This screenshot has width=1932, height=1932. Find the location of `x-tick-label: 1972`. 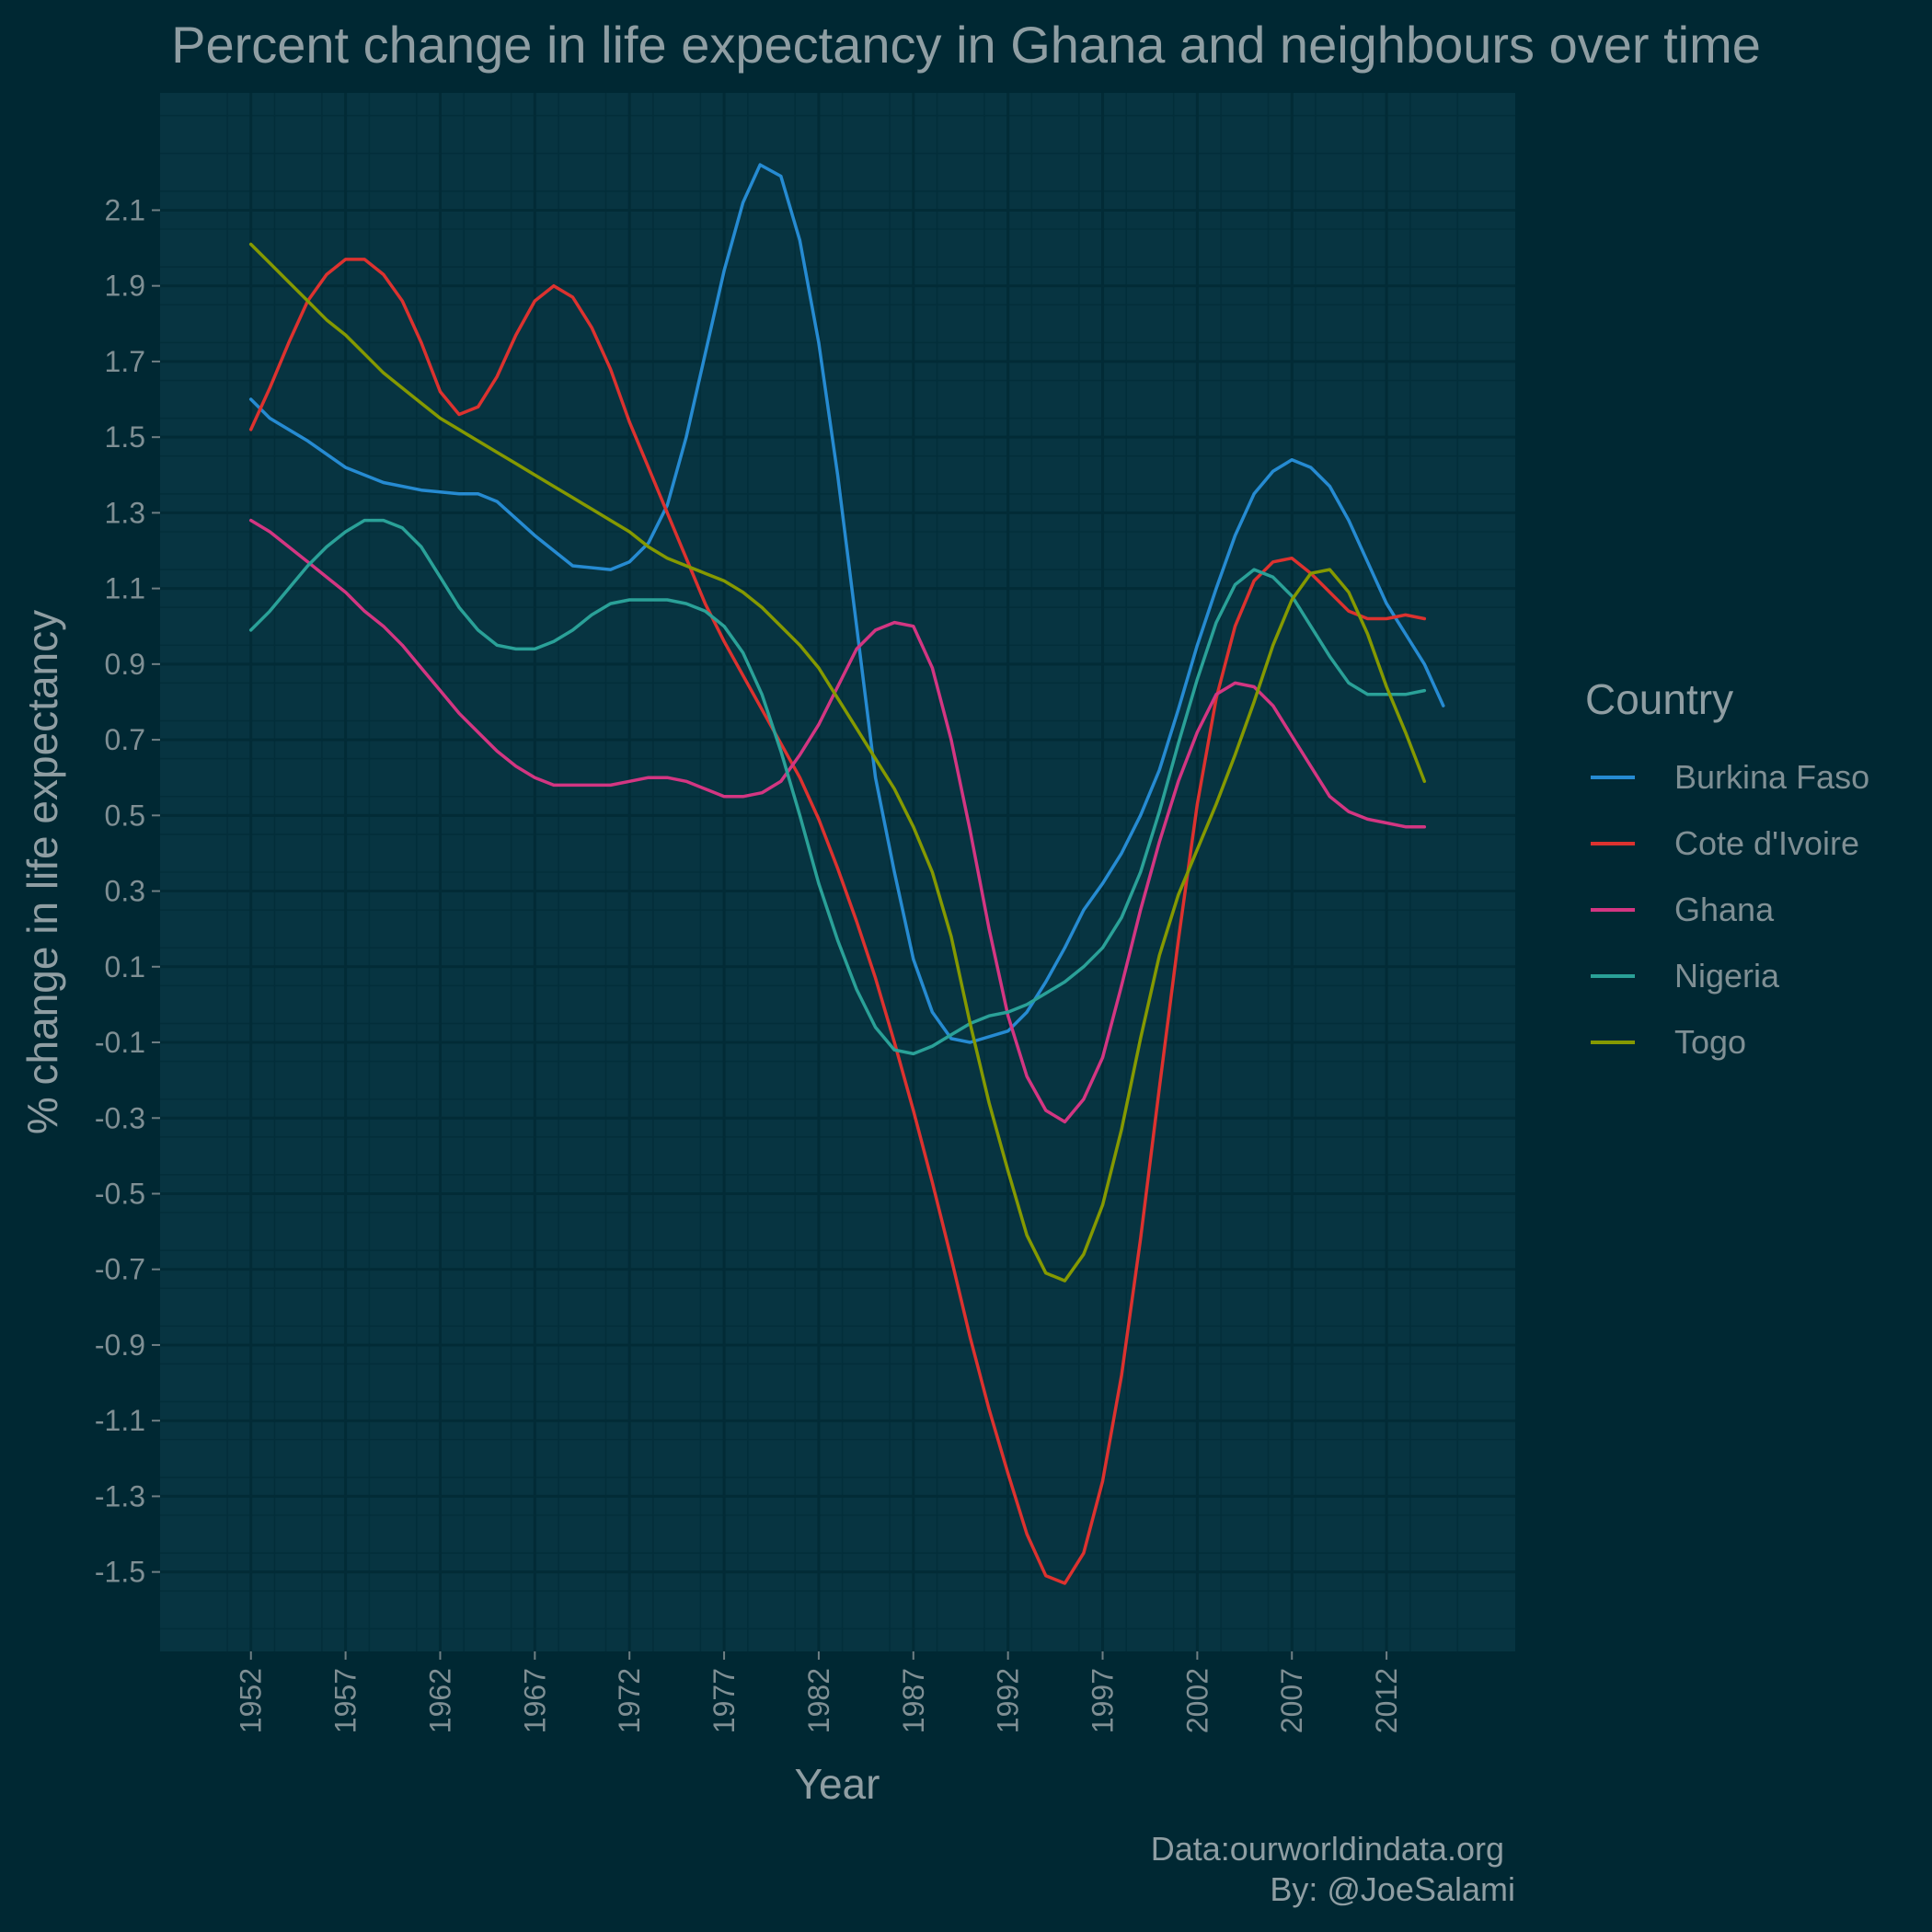

x-tick-label: 1972 is located at coordinates (629, 1700).